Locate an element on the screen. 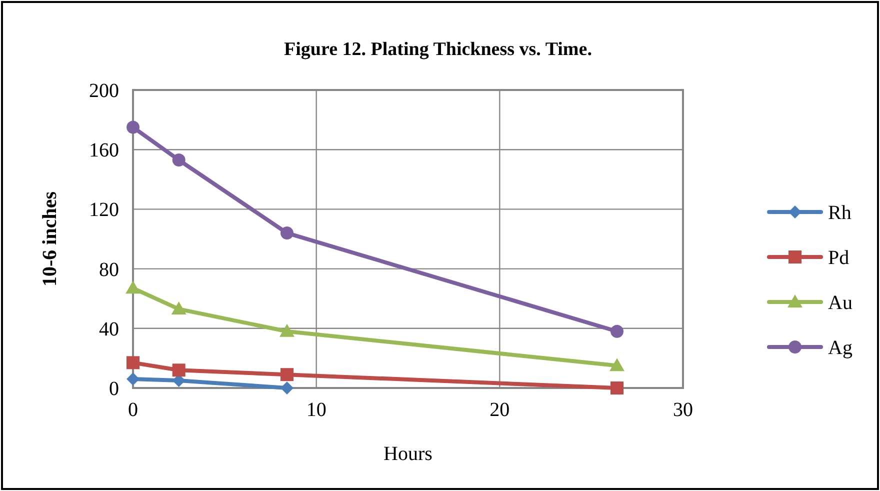 The image size is (880, 491). y-axis-title: 10-6 inches is located at coordinates (50, 238).